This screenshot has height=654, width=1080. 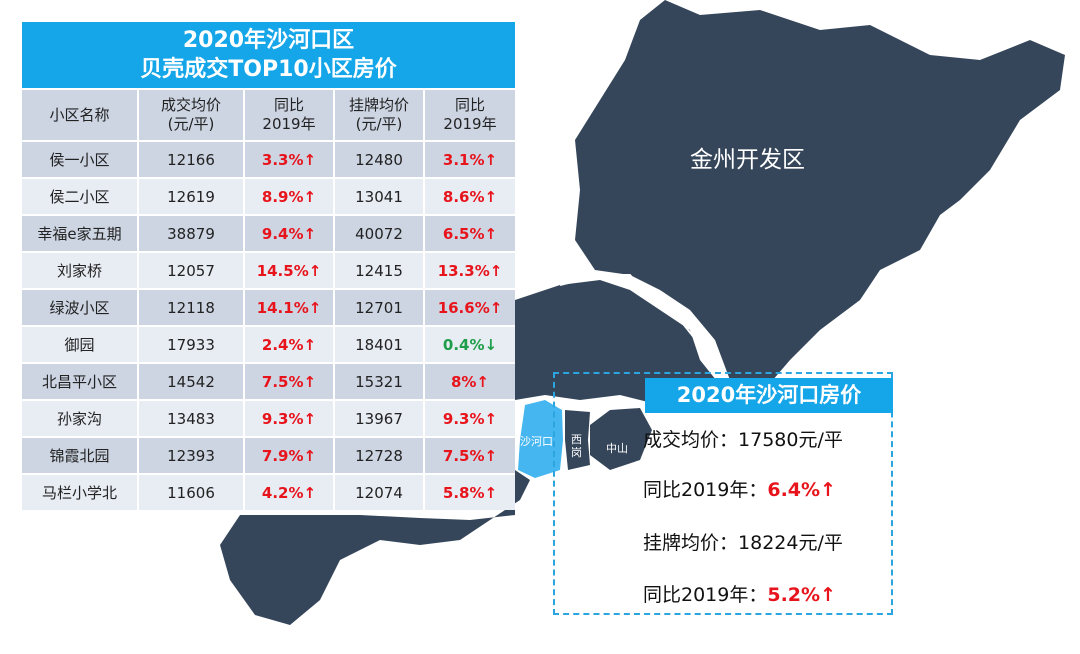 I want to click on cell-list-price: 12728, so click(x=379, y=455).